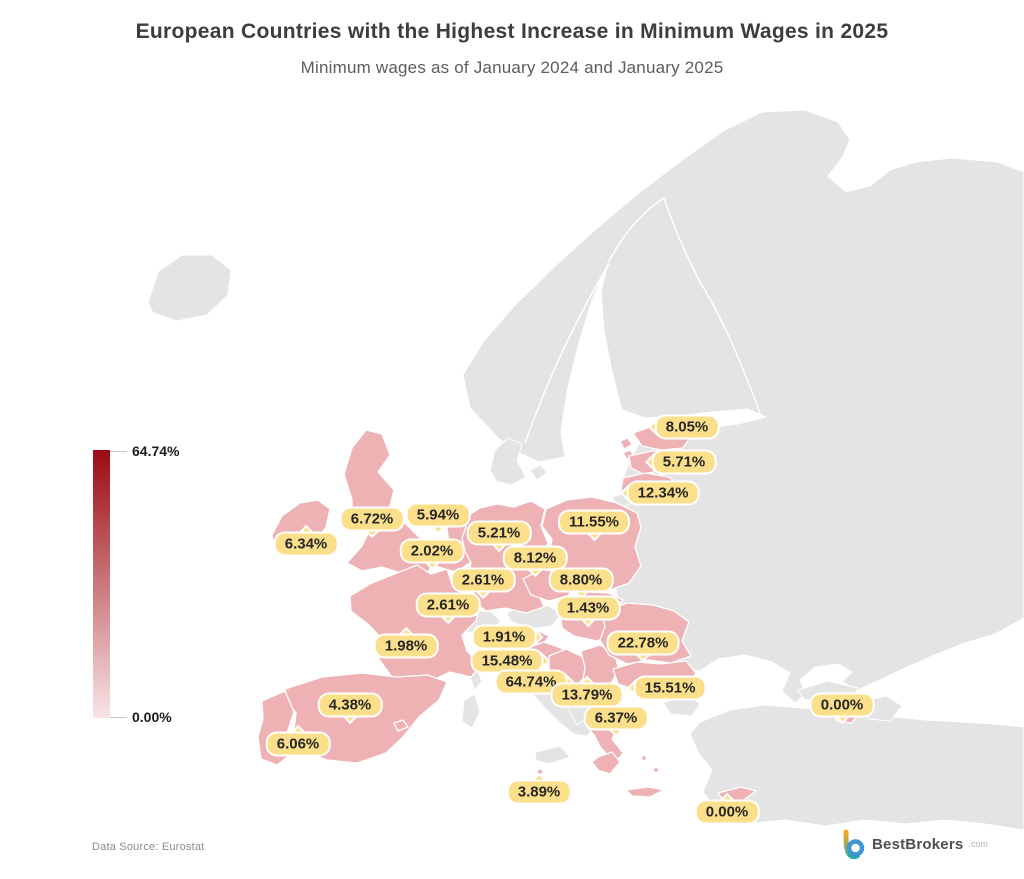  I want to click on country-greece-peloponnese, so click(606, 763).